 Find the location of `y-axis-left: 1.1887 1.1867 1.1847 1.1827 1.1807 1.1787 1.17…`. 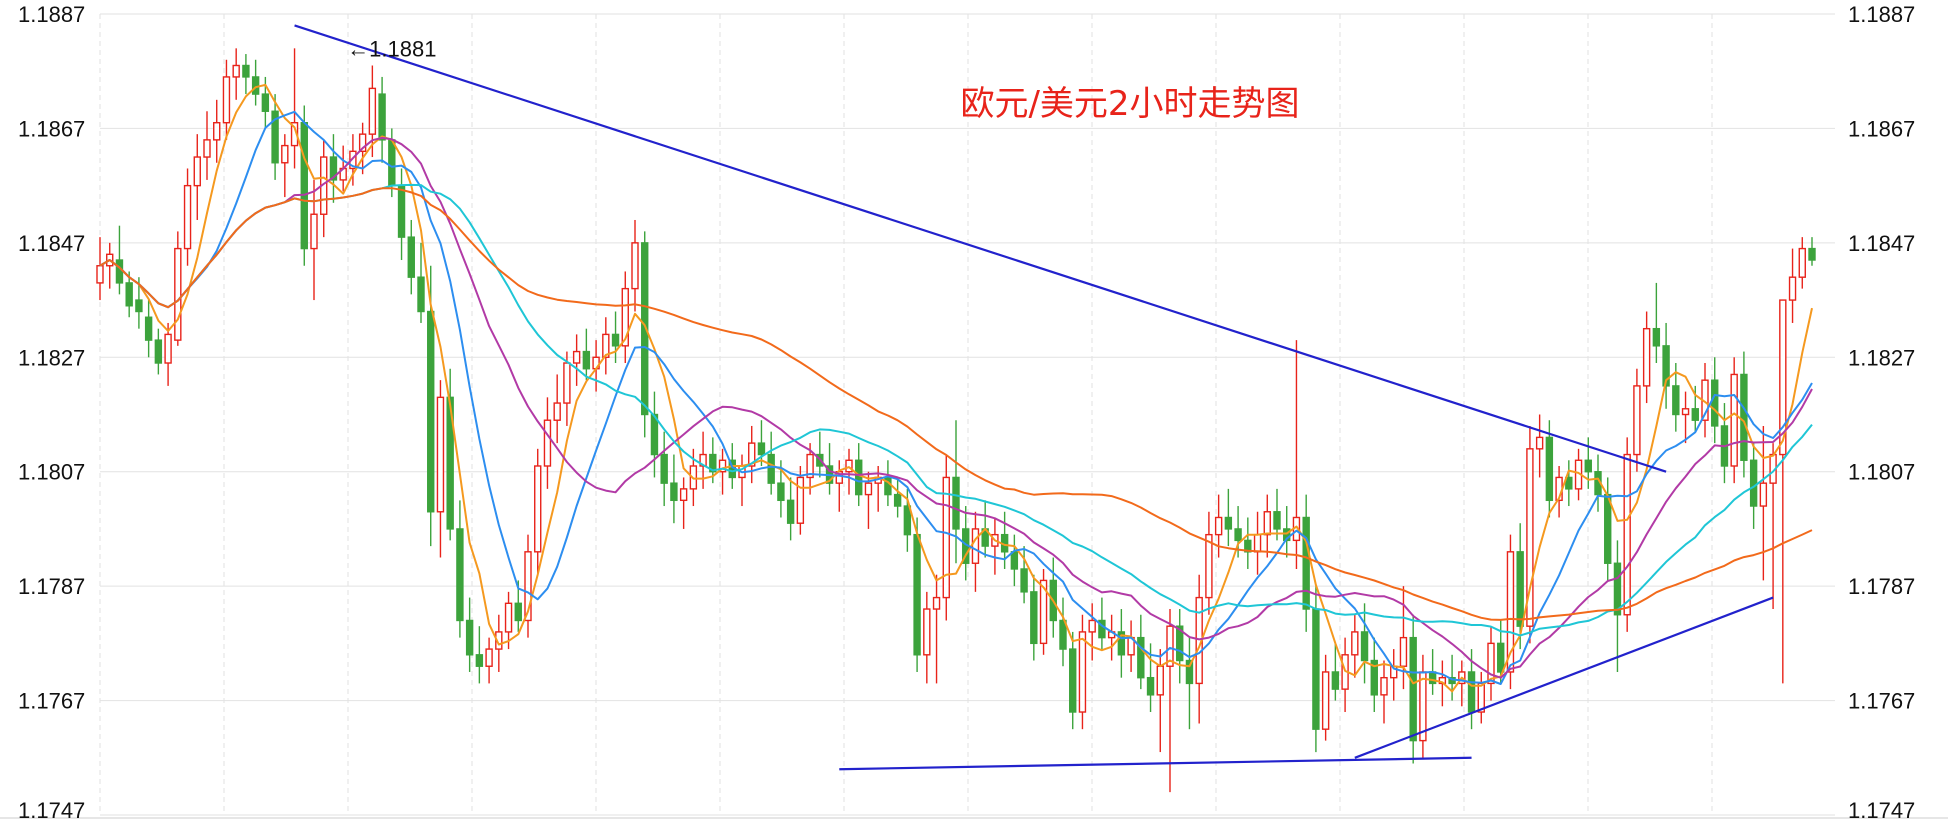

y-axis-left: 1.1887 1.1867 1.1847 1.1827 1.1807 1.1787 1.17… is located at coordinates (51, 412).